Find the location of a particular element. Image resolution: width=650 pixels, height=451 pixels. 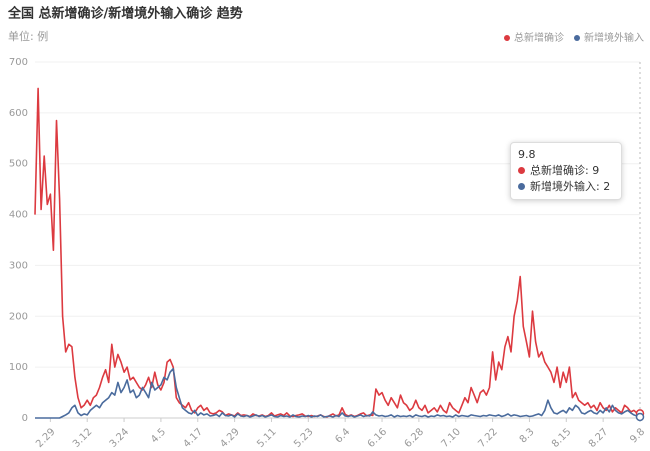

series-line is located at coordinates (338, 393).